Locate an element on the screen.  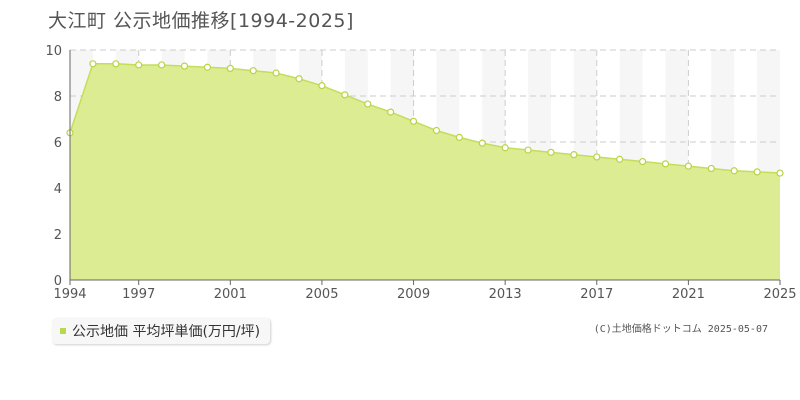
x-tick-label: 2009 is located at coordinates (413, 294).